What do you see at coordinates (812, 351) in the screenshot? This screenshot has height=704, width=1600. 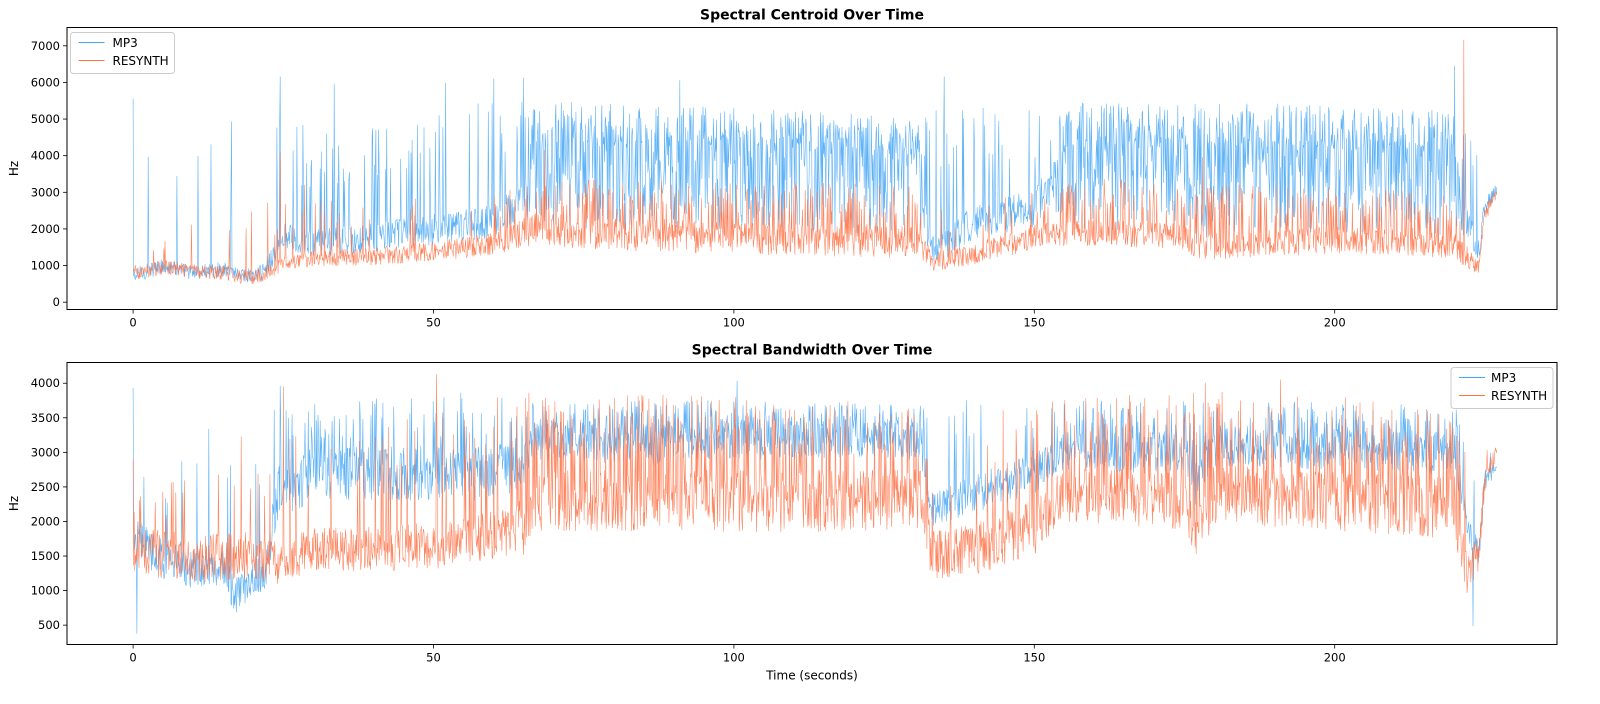 I see `chart-title: Spectral Bandwidth Over Time` at bounding box center [812, 351].